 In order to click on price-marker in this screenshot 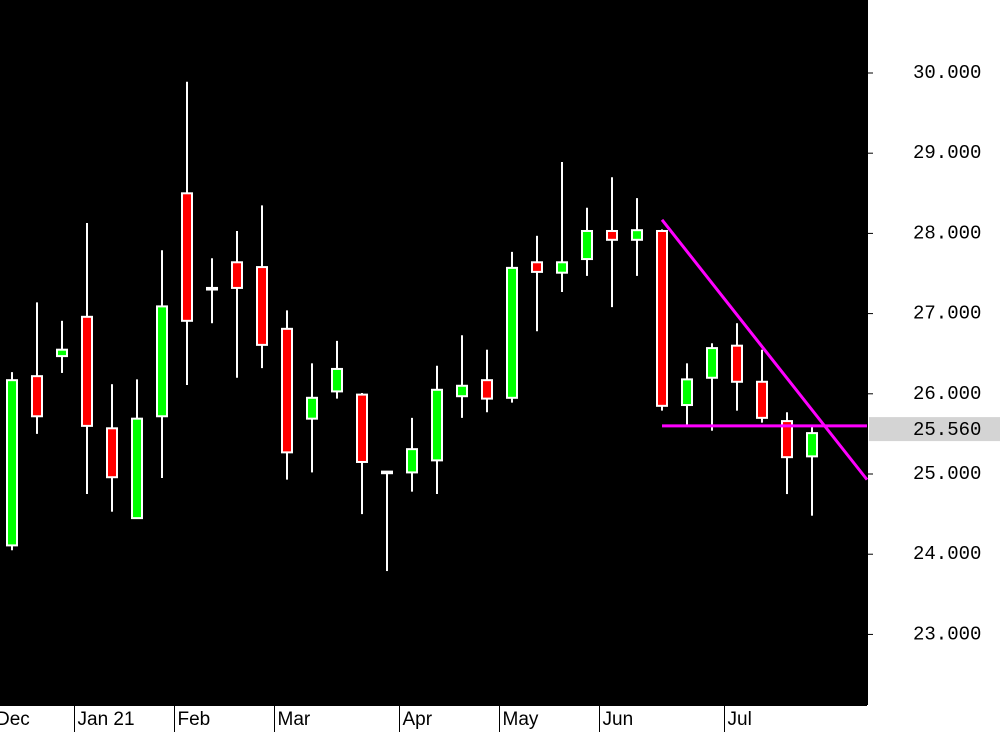, I will do `click(934, 429)`.